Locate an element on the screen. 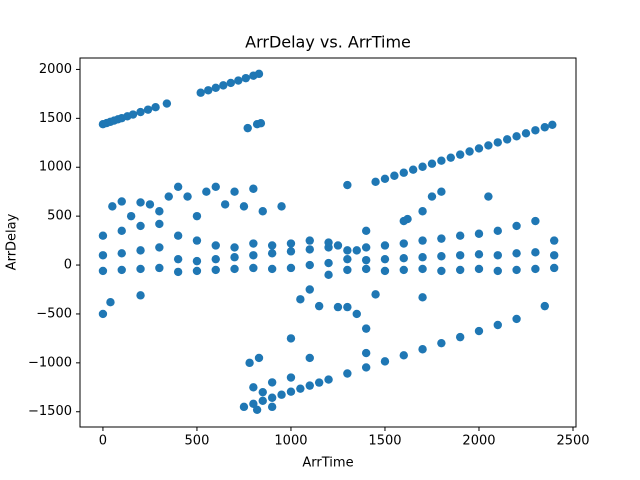 The height and width of the screenshot is (480, 640). x-tick-label: 1000 is located at coordinates (290, 441).